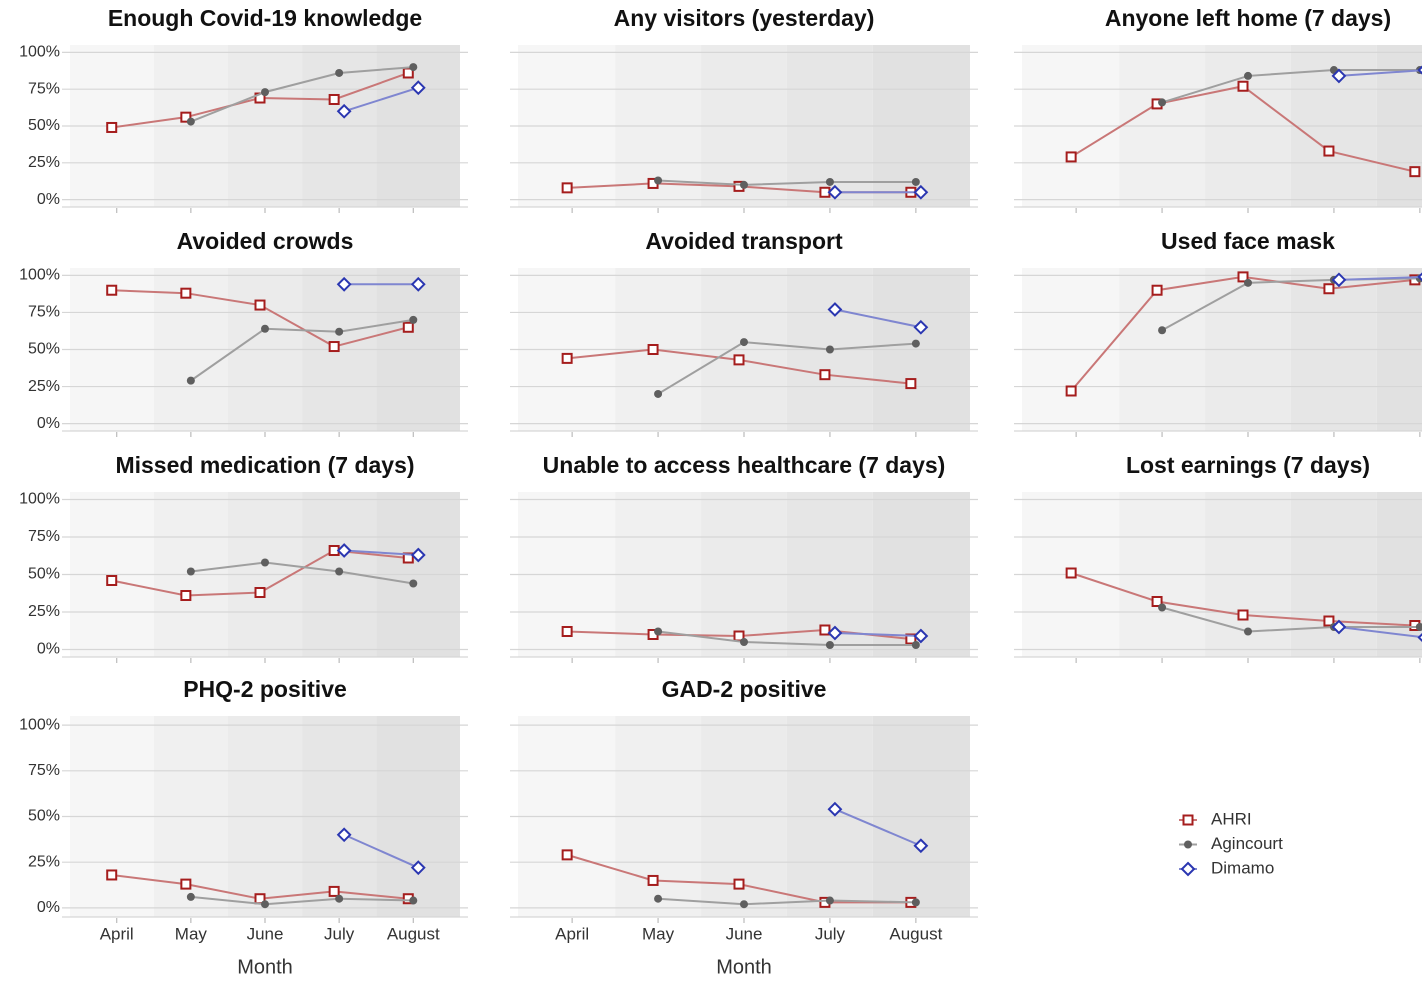  Describe the element at coordinates (265, 241) in the screenshot. I see `panel-title: Avoided crowds` at that location.